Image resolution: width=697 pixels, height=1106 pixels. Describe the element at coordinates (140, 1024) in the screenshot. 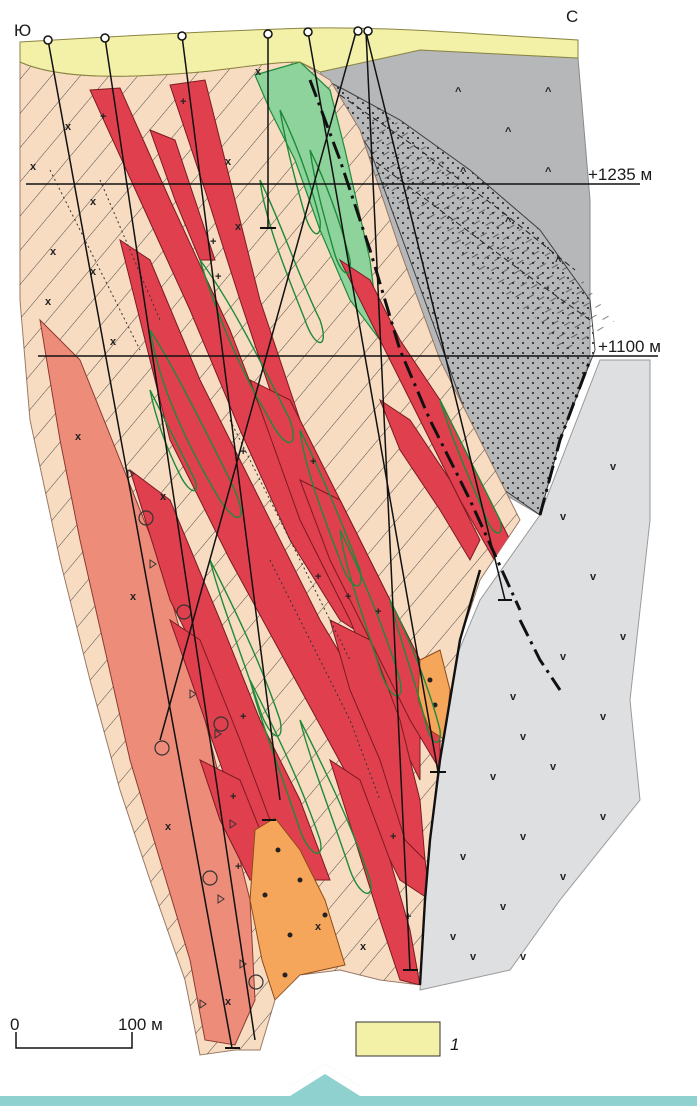

I see `scale-distance: 100 м` at that location.